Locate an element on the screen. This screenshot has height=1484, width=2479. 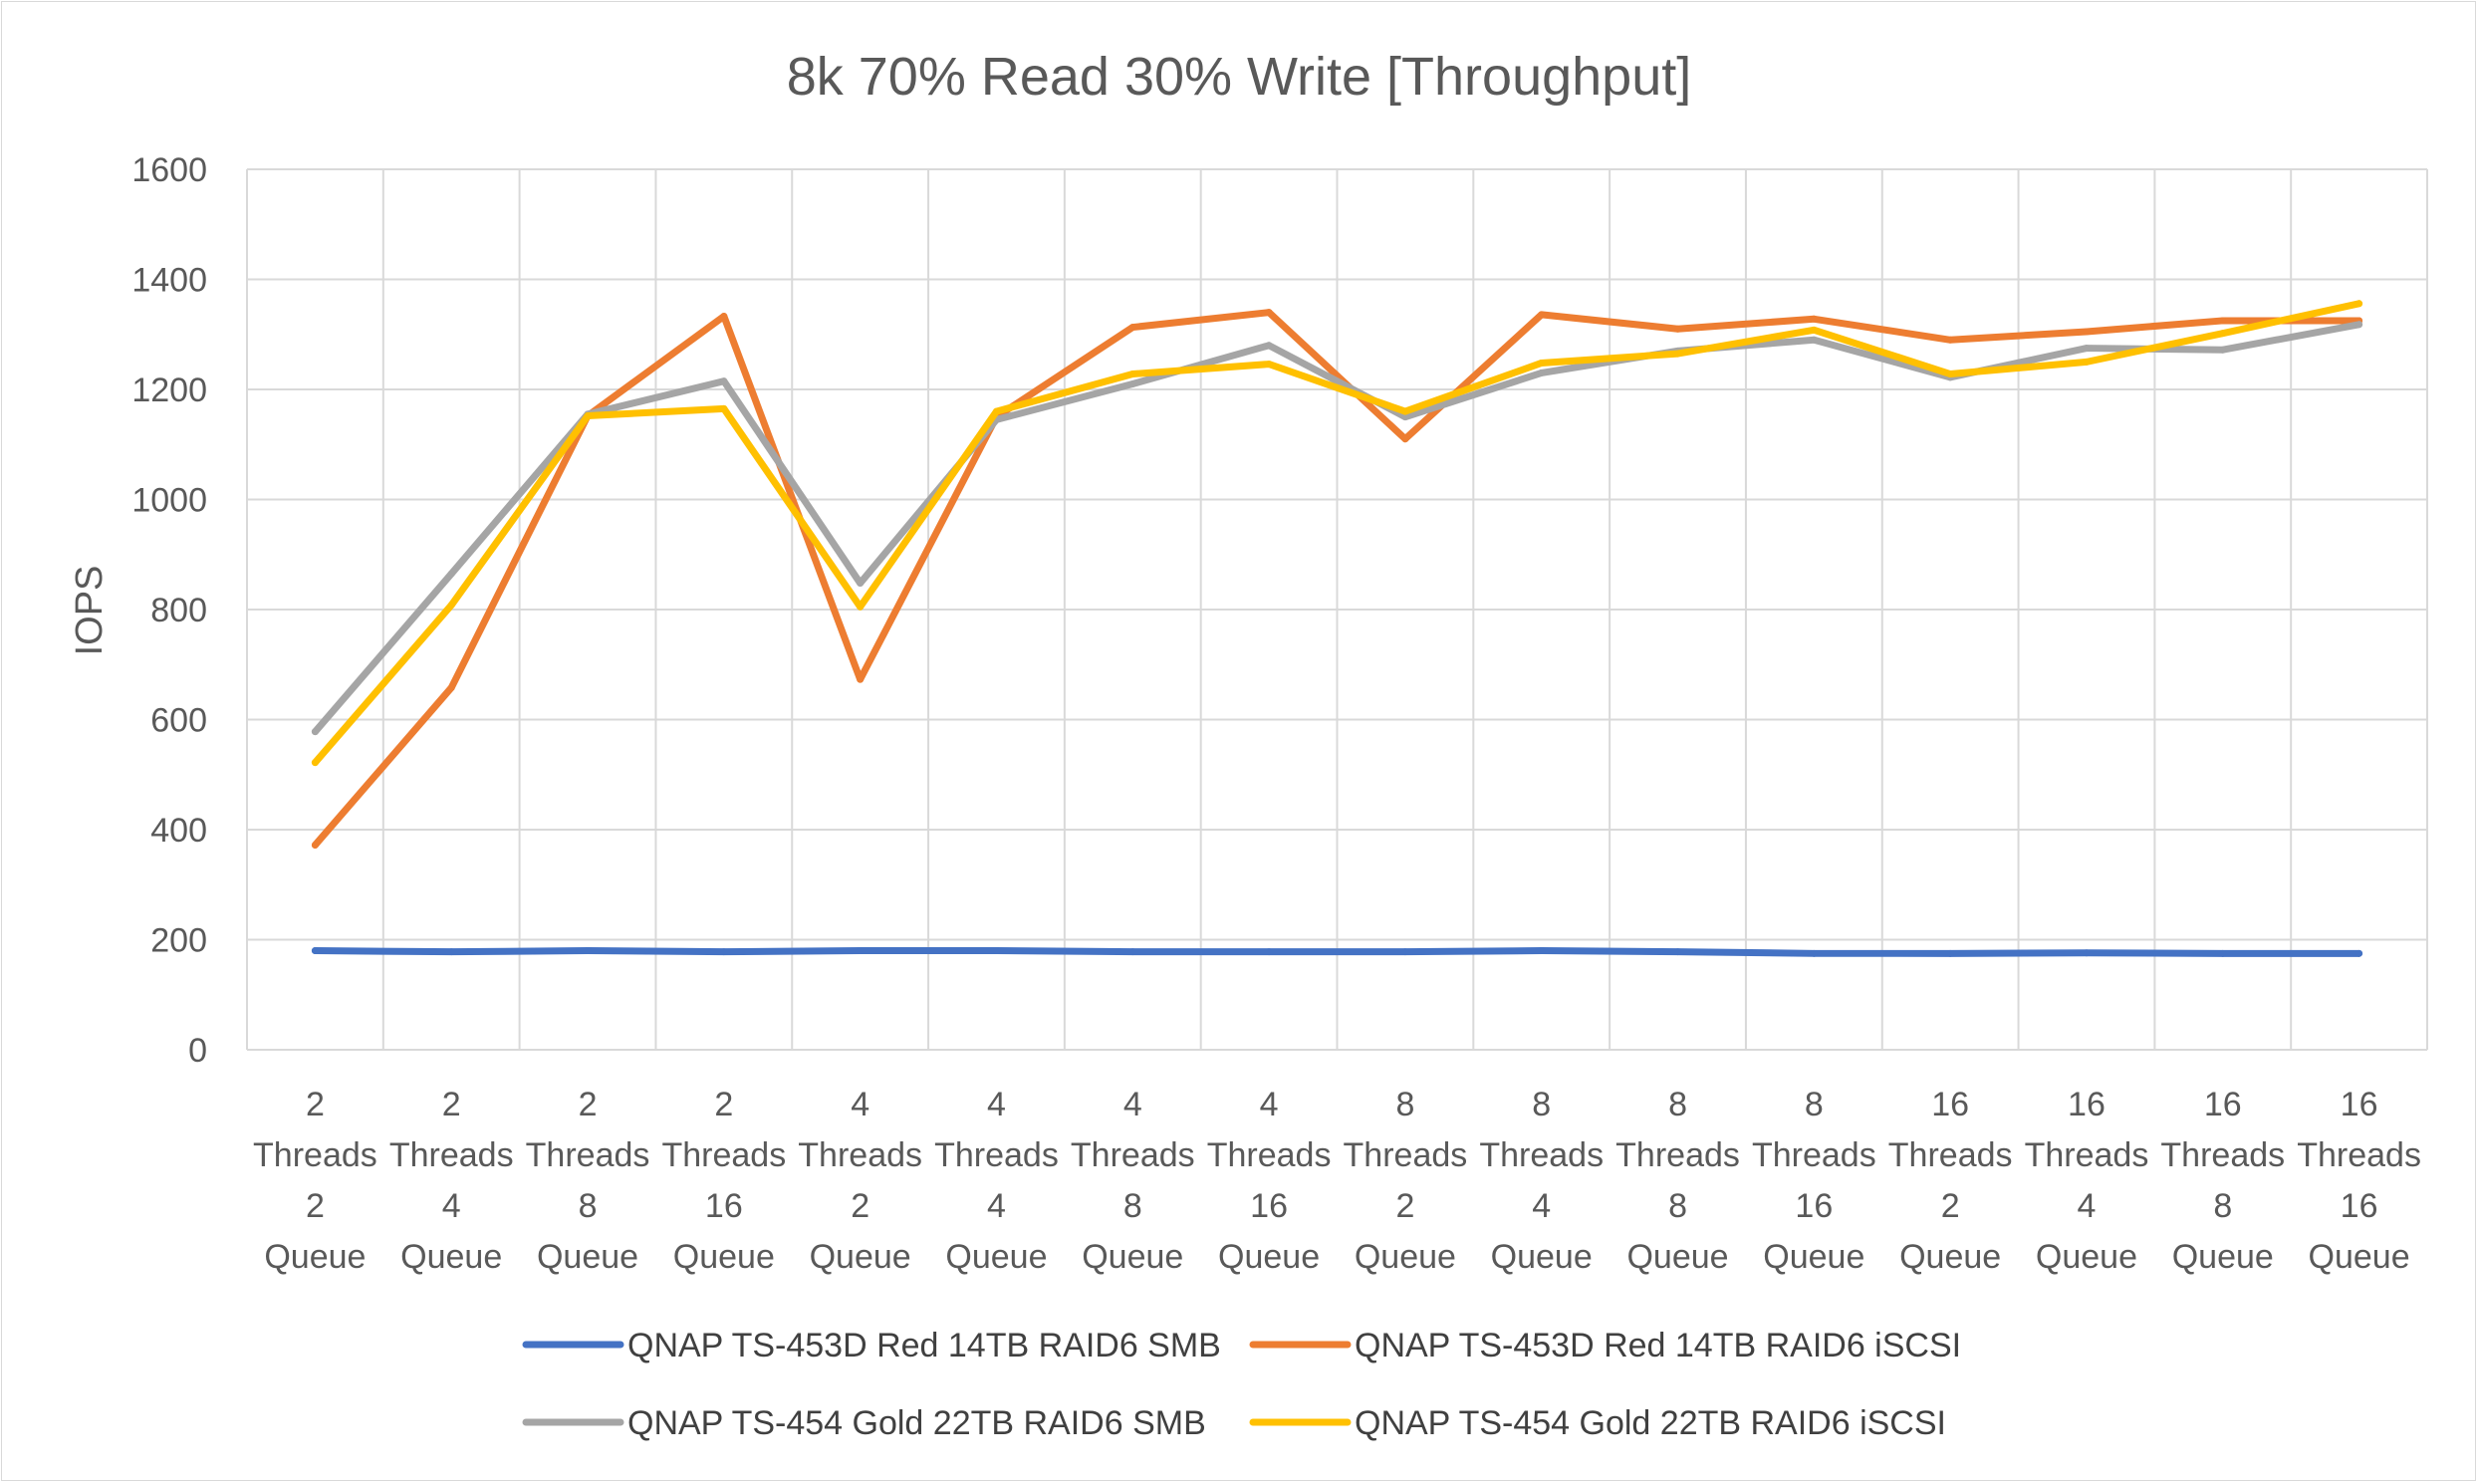
y-tick-label: 200 is located at coordinates (178, 941).